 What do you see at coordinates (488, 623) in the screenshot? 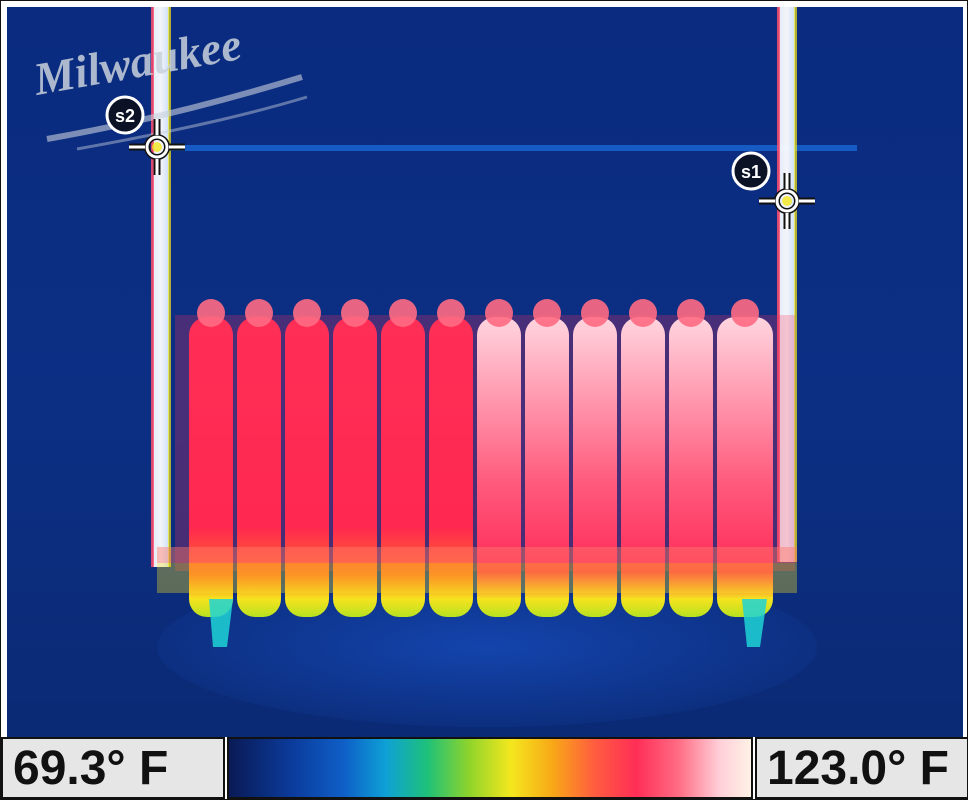
I see `radiator-feet` at bounding box center [488, 623].